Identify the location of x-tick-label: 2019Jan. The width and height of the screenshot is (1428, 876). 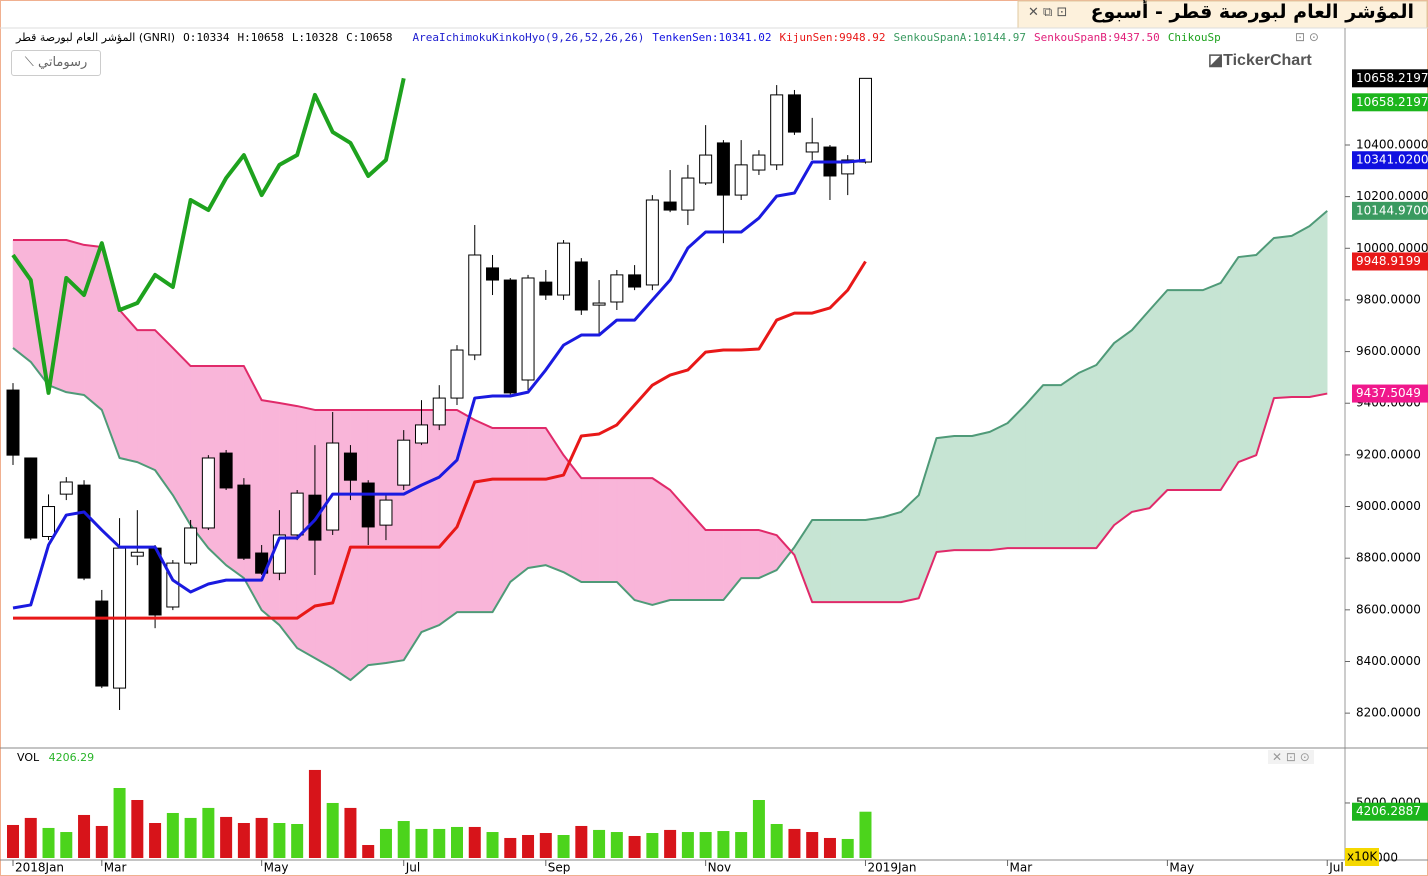
(891, 868).